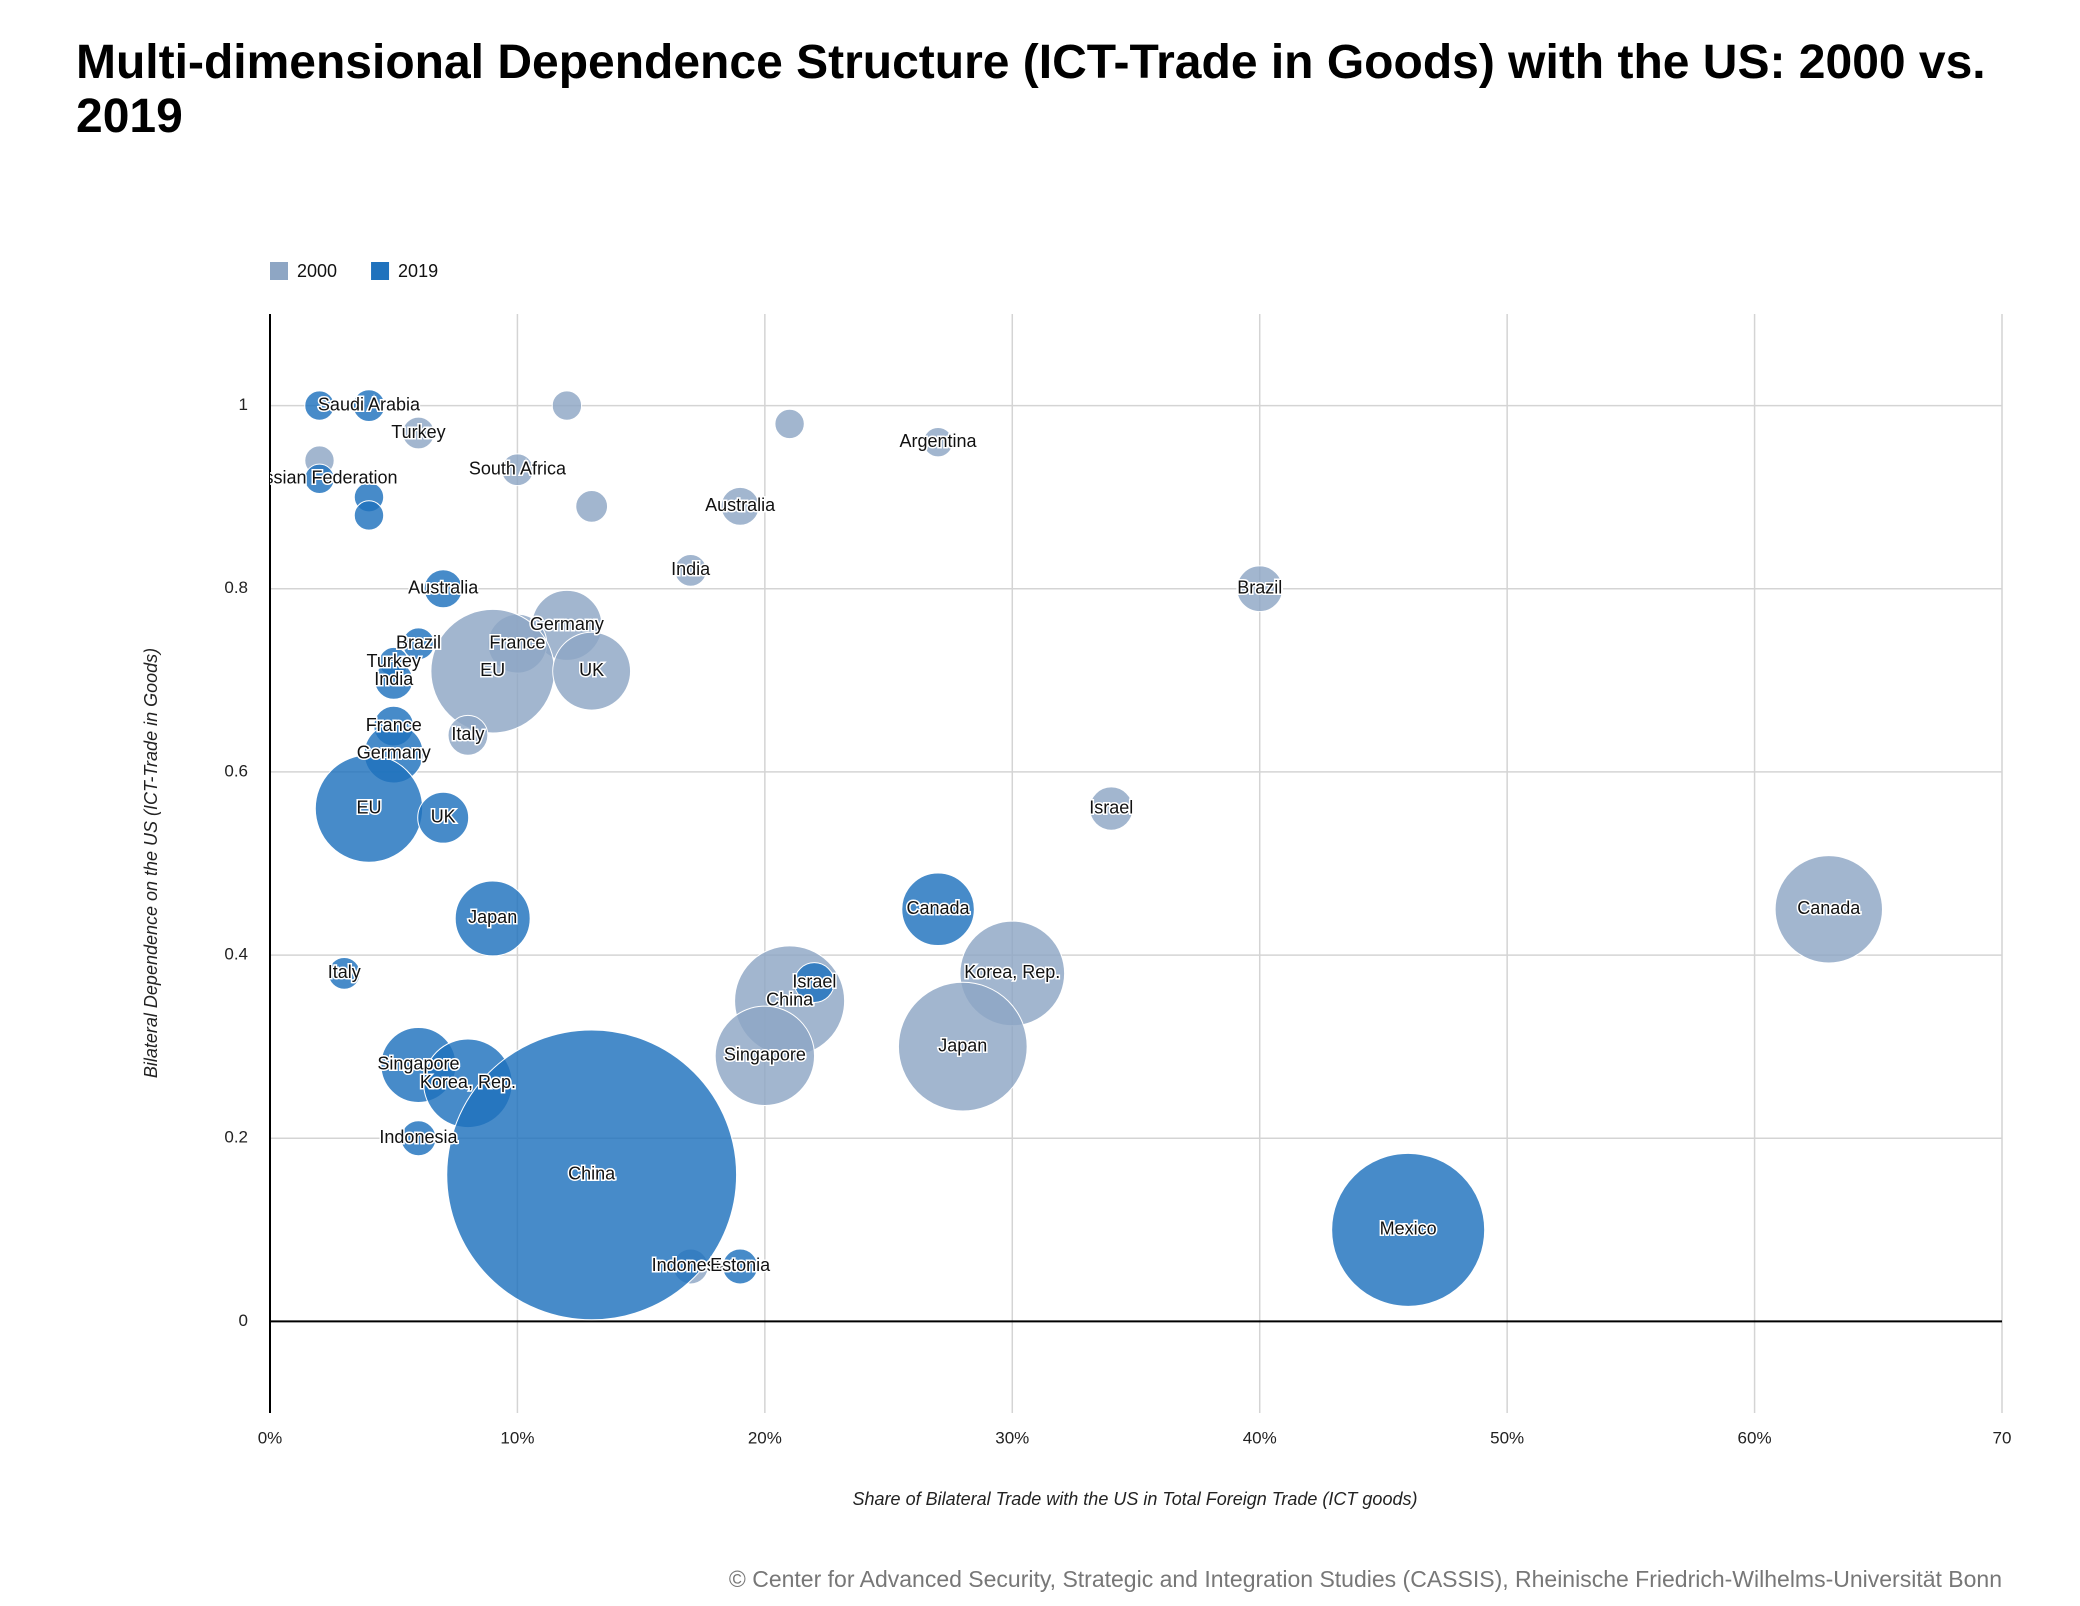 The image size is (2080, 1606). Describe the element at coordinates (317, 271) in the screenshot. I see `legend-label: 2000` at that location.